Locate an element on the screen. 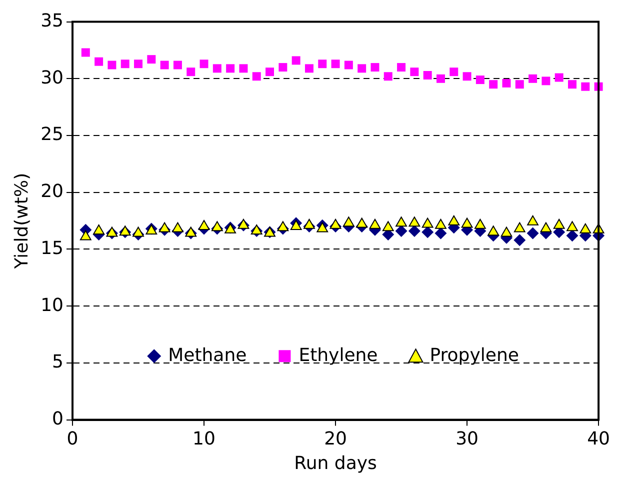 The width and height of the screenshot is (621, 483). y-tick-label: 25 is located at coordinates (52, 135).